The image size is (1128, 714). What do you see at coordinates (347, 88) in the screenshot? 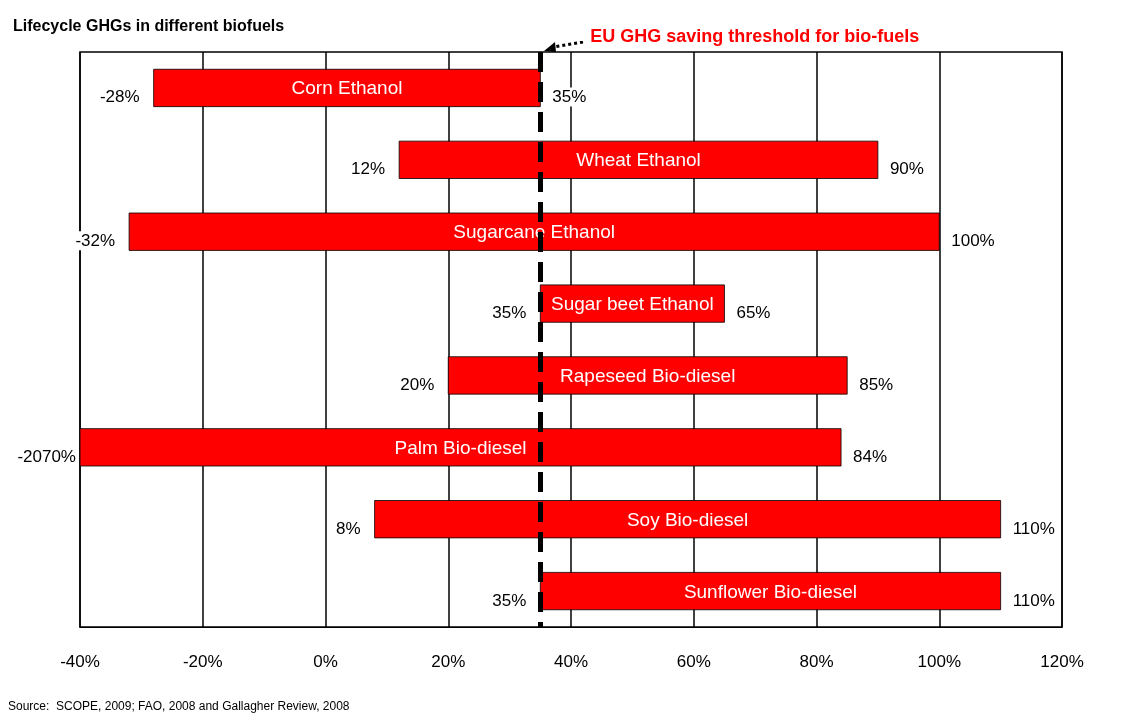
I see `y-tick-label: Corn Ethanol` at bounding box center [347, 88].